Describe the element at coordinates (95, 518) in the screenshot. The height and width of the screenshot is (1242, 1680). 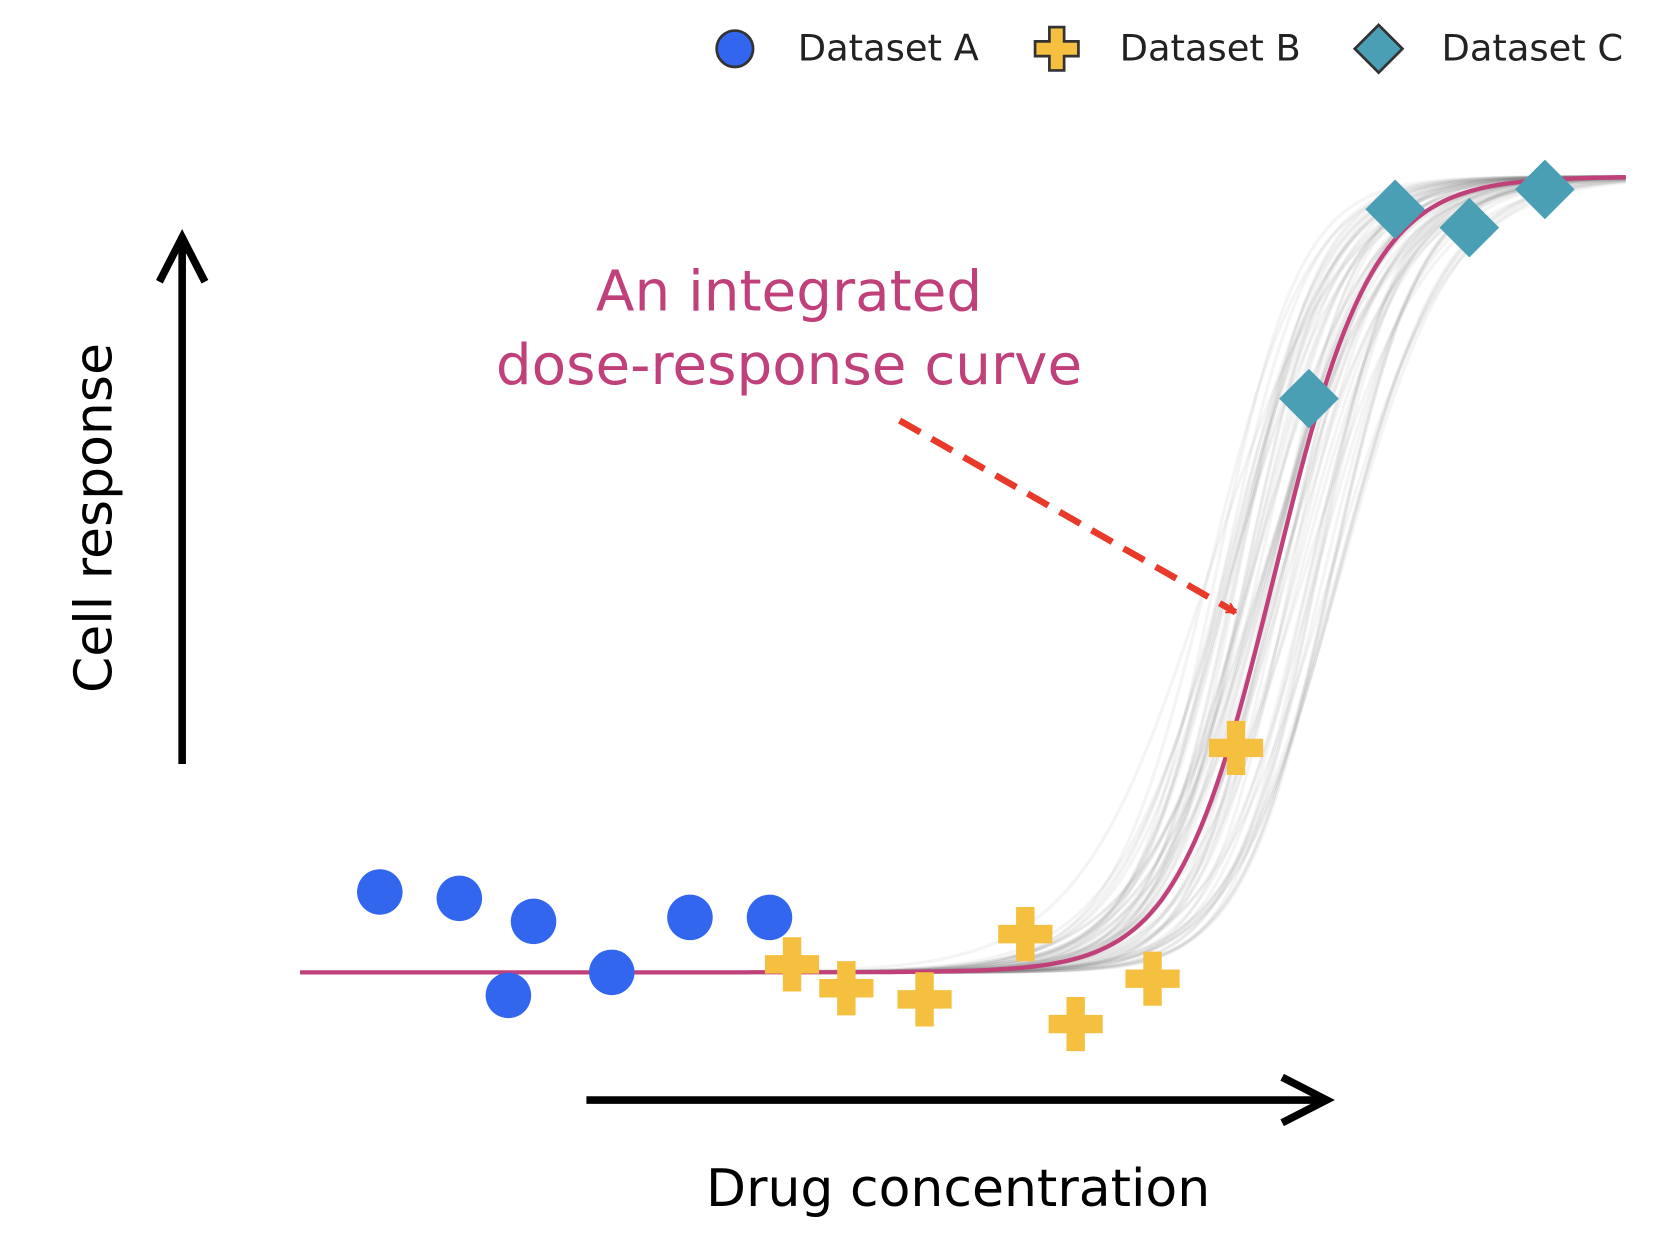
I see `y-axis-label: Cell response` at that location.